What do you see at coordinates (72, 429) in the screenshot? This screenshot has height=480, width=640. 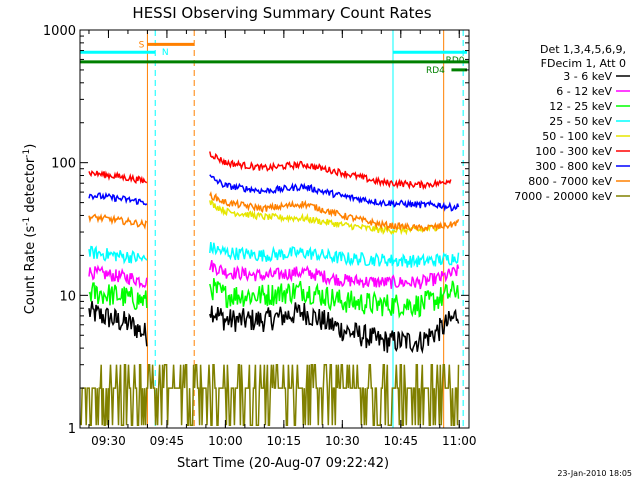 I see `y-tick-label: 1` at bounding box center [72, 429].